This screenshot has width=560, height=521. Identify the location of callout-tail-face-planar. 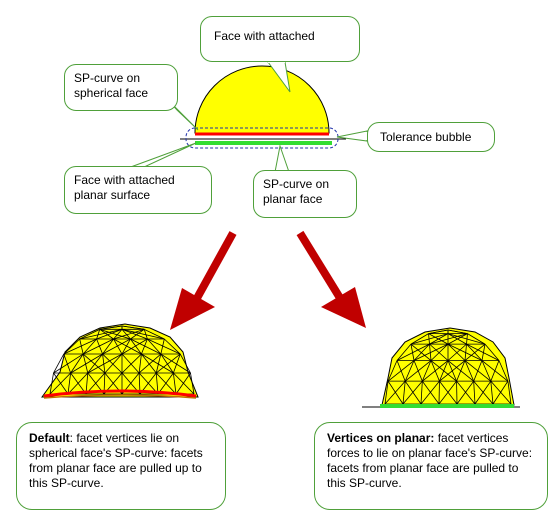
(162, 155).